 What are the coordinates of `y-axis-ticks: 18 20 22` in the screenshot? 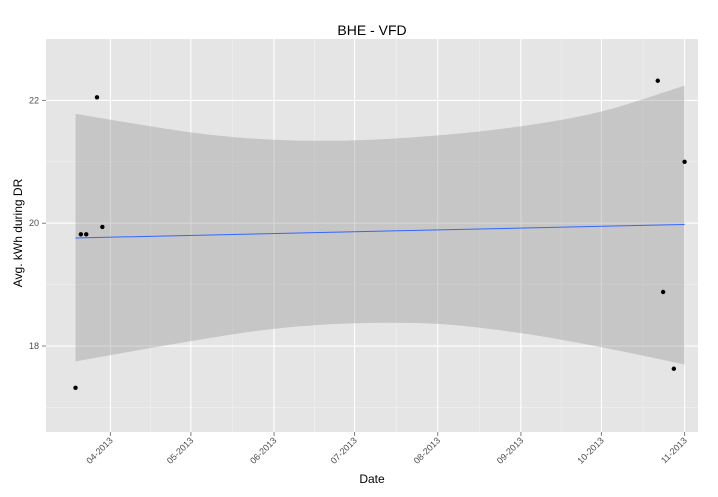 It's located at (37, 223).